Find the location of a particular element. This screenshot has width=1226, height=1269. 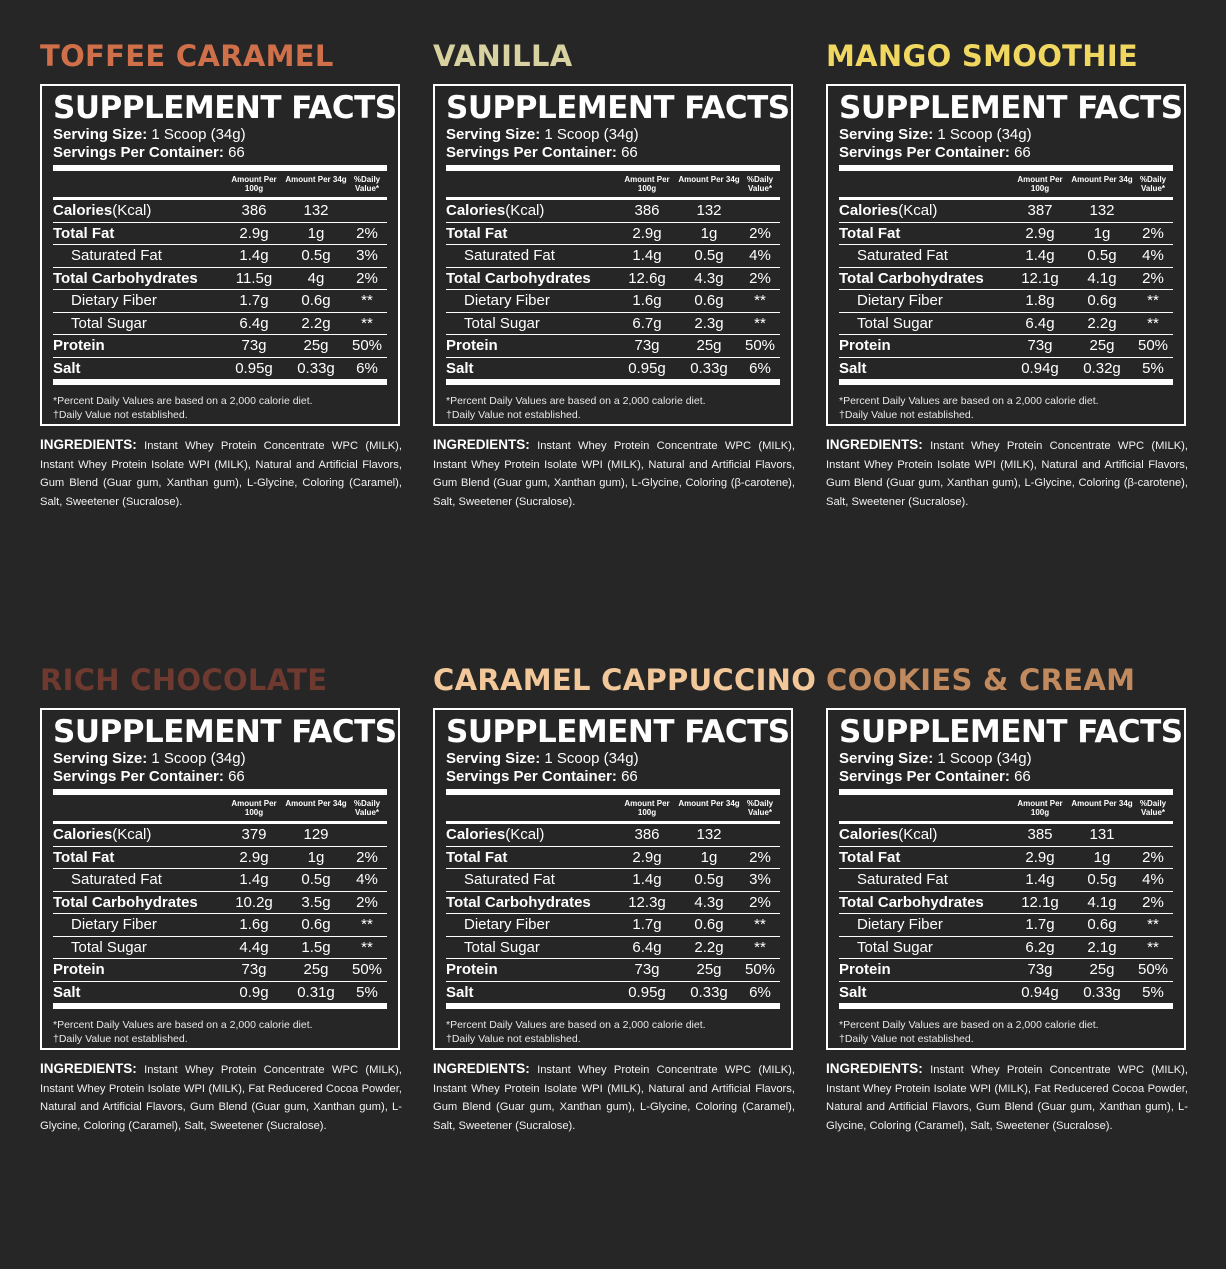

value-34g: 4.1g is located at coordinates (1102, 902).